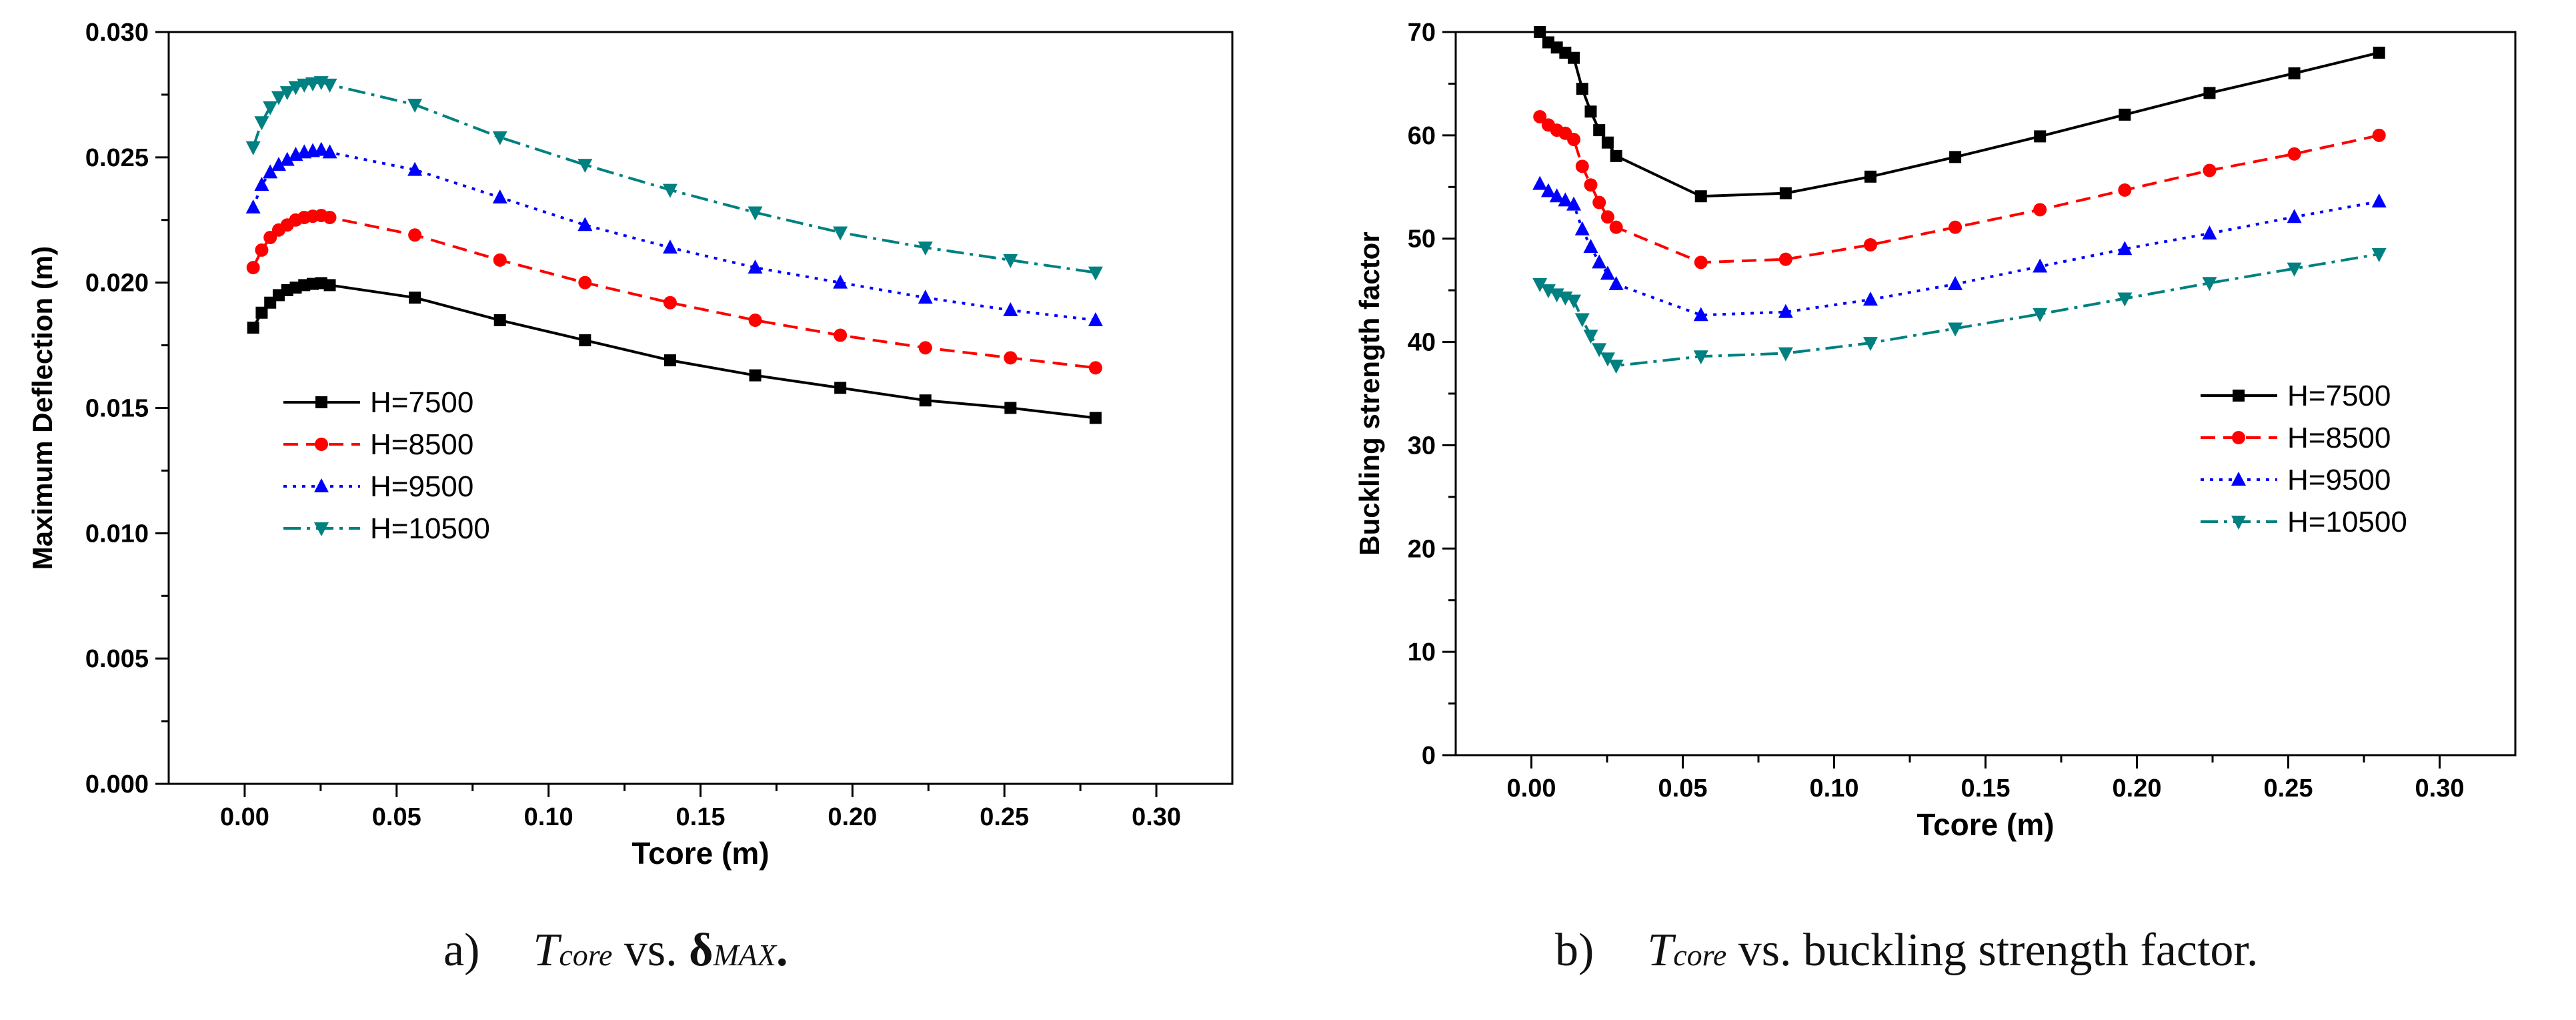 The height and width of the screenshot is (1020, 2576). I want to click on chart-b-y-tick-label: 0, so click(1429, 756).